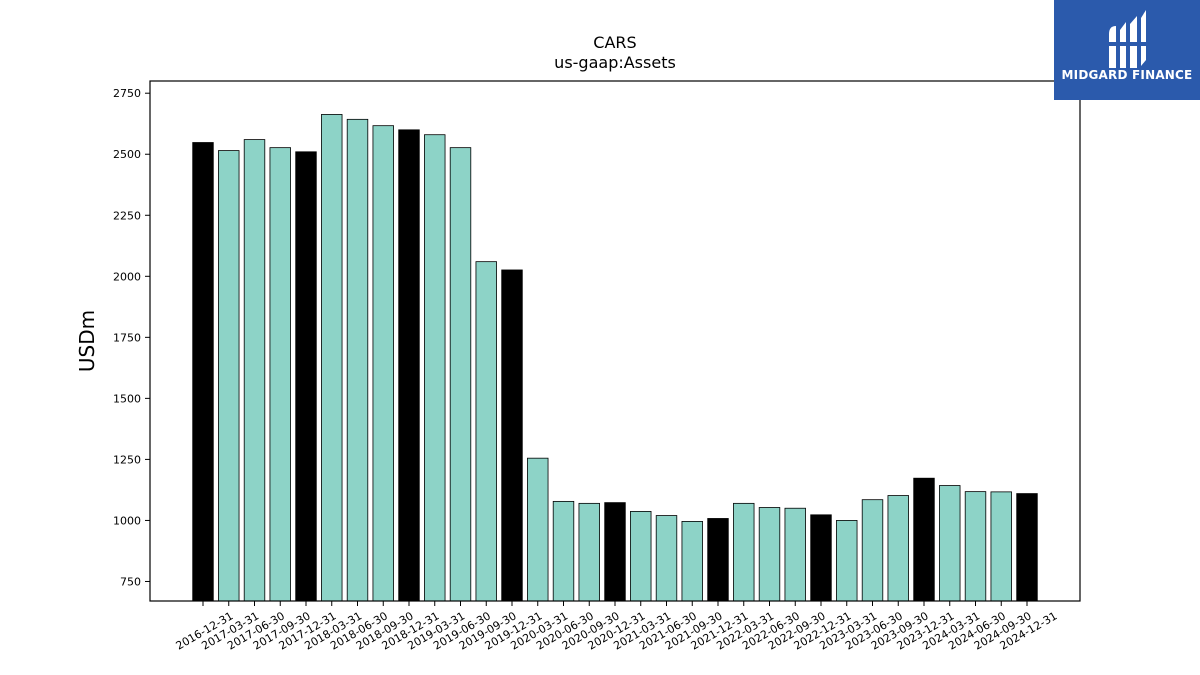 The height and width of the screenshot is (675, 1200). I want to click on y-tick-label: 2500, so click(127, 154).